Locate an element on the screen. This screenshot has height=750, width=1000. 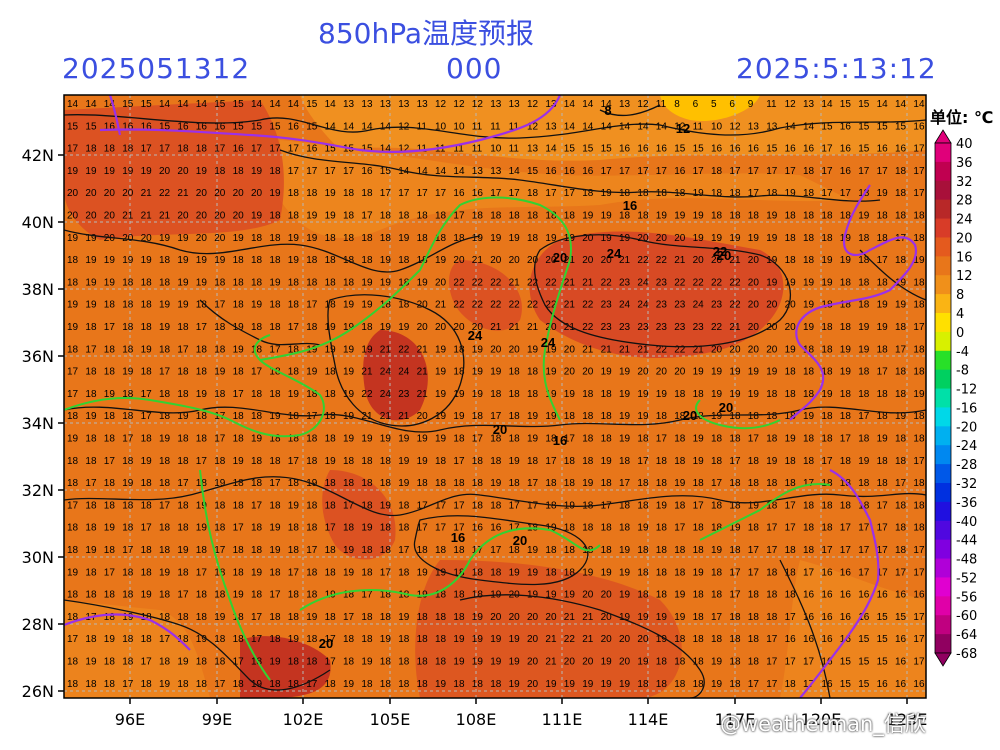
legend-level-label: 8 is located at coordinates (960, 295).